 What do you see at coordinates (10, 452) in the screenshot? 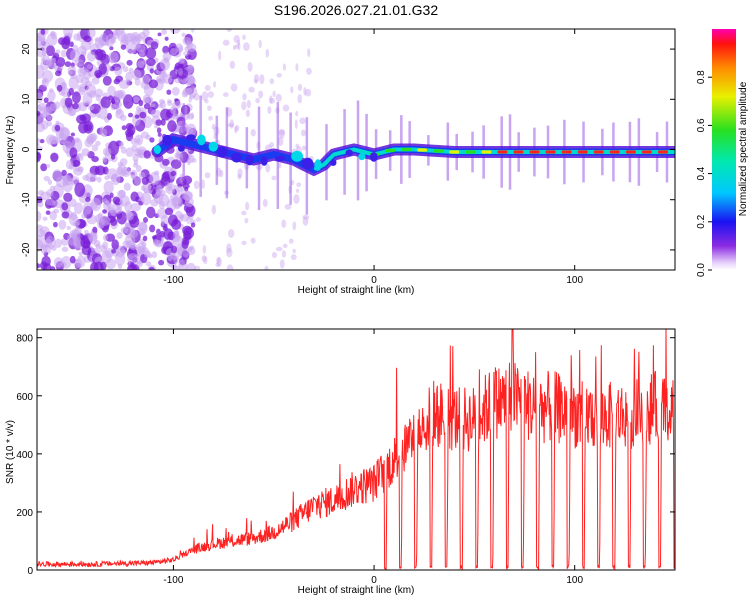
I see `snr-ylabel: SNR (10 * v/v)` at bounding box center [10, 452].